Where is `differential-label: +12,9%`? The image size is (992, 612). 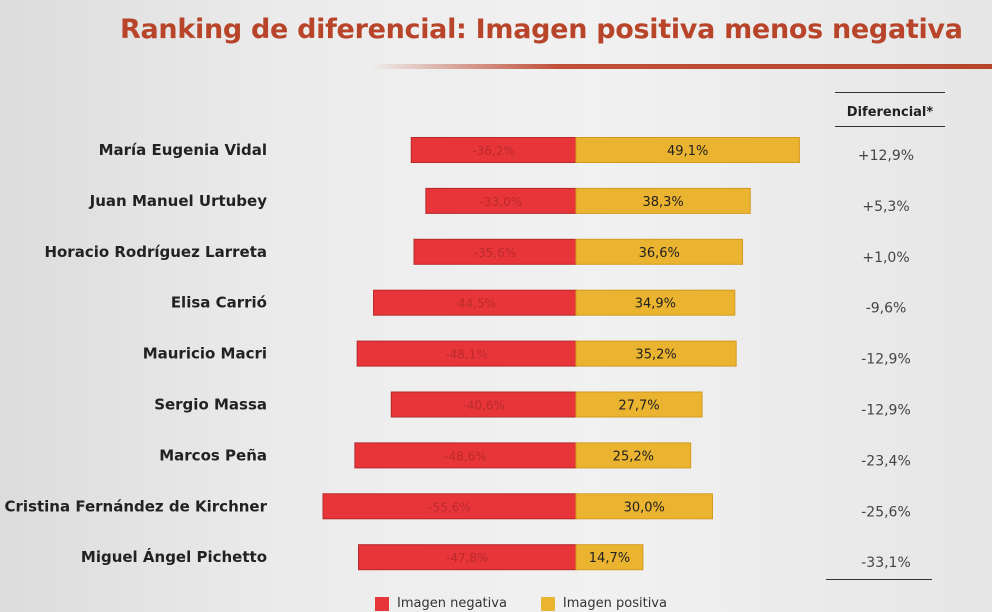
differential-label: +12,9% is located at coordinates (886, 156).